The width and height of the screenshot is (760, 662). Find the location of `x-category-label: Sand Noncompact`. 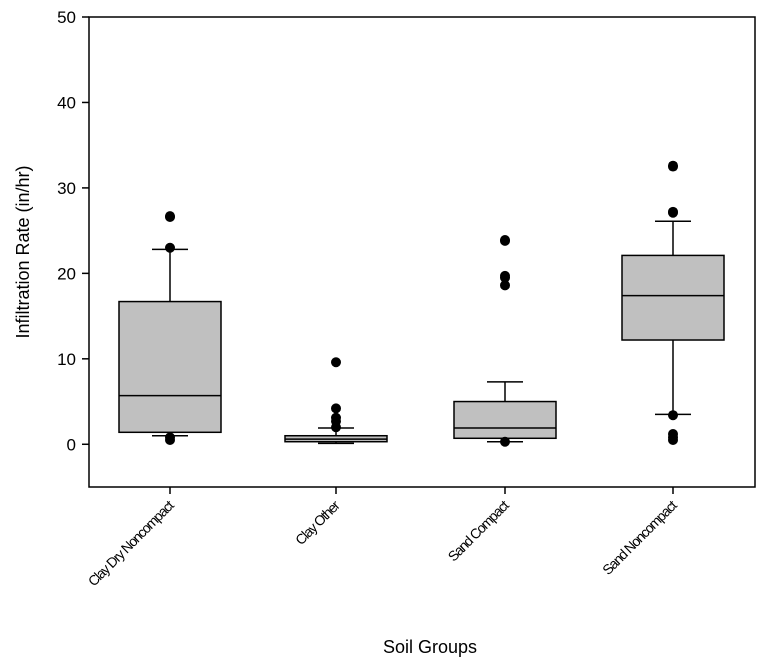

x-category-label: Sand Noncompact is located at coordinates (639, 537).